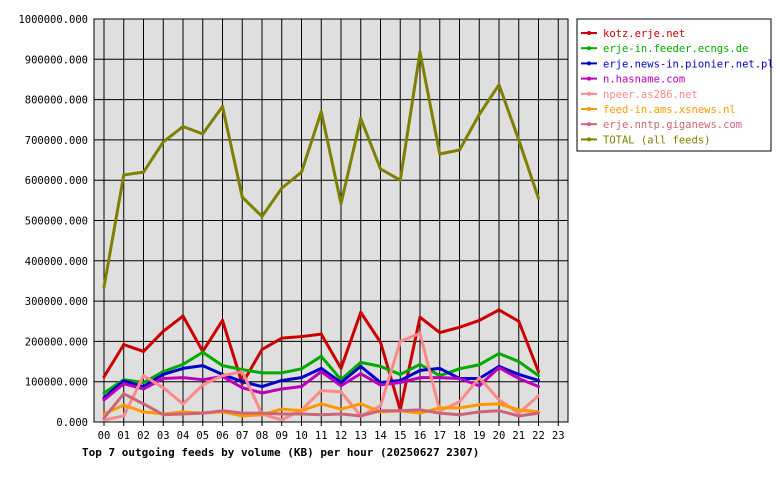  Describe the element at coordinates (262, 436) in the screenshot. I see `x-tick-label: 08` at that location.